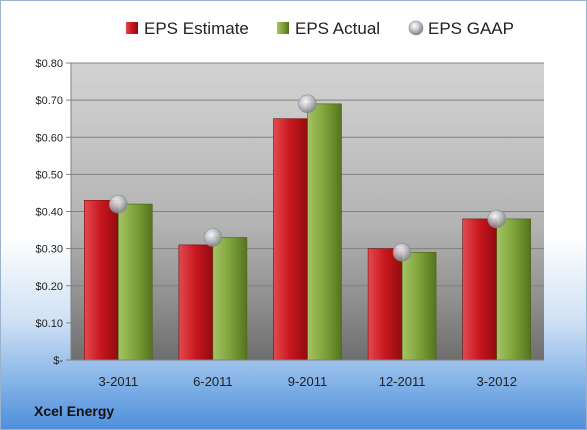  Describe the element at coordinates (496, 381) in the screenshot. I see `x-tick-label: 3-2012` at that location.